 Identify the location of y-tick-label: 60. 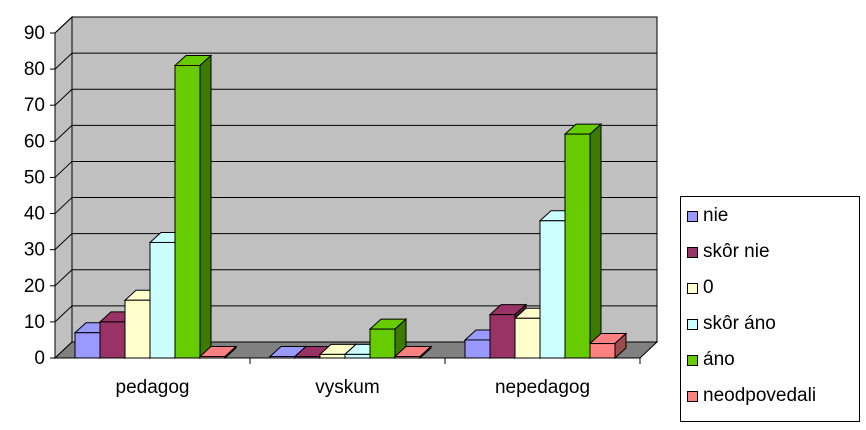
(34, 141).